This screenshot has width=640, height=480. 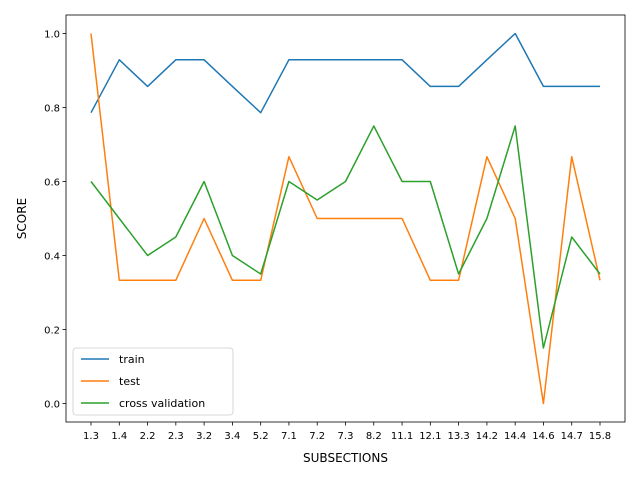 I want to click on x-tick-label: 7.3, so click(x=346, y=436).